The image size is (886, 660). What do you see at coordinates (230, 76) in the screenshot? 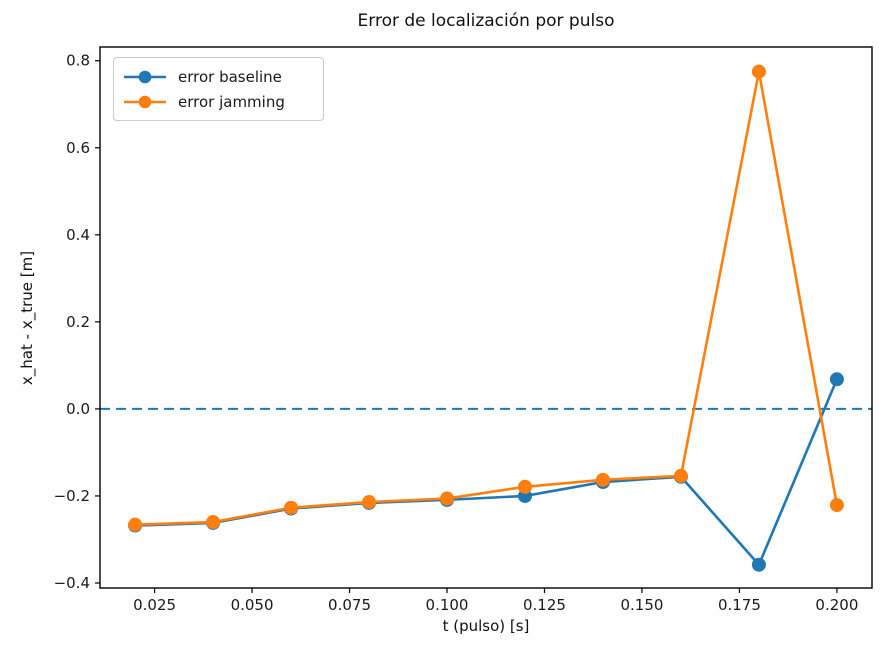
I see `legend-label: error baseline` at bounding box center [230, 76].